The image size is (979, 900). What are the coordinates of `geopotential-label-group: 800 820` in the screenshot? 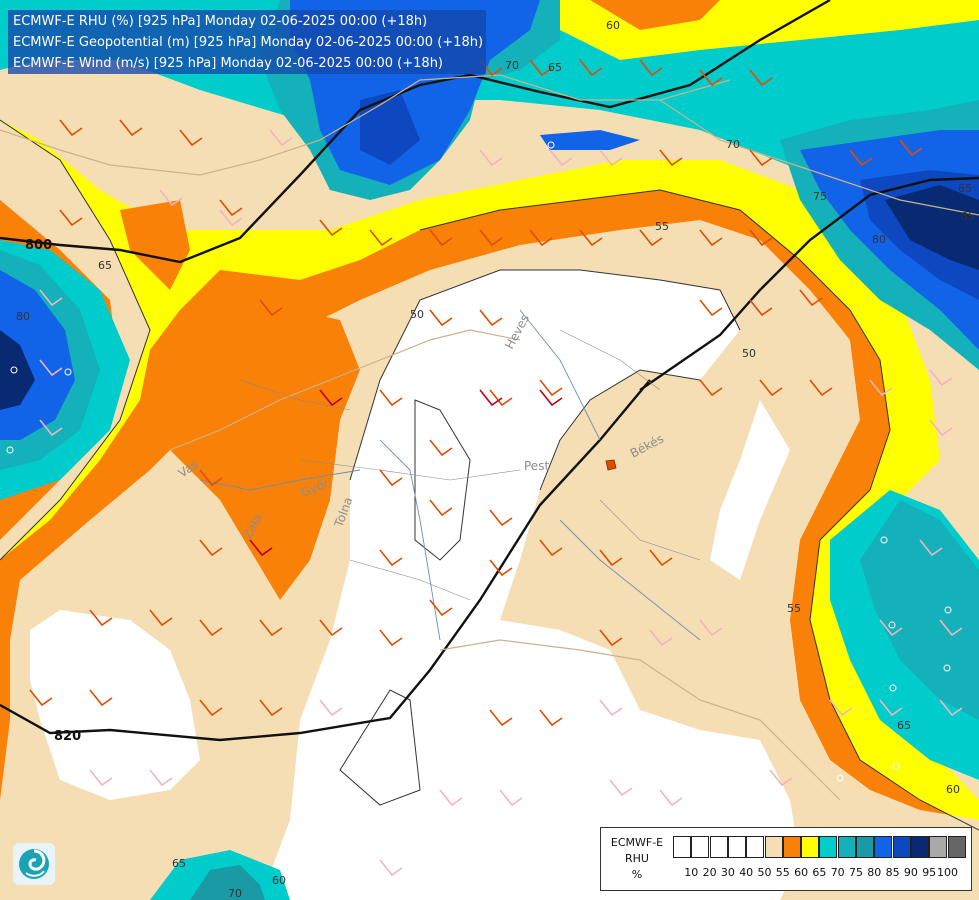 It's located at (53, 491).